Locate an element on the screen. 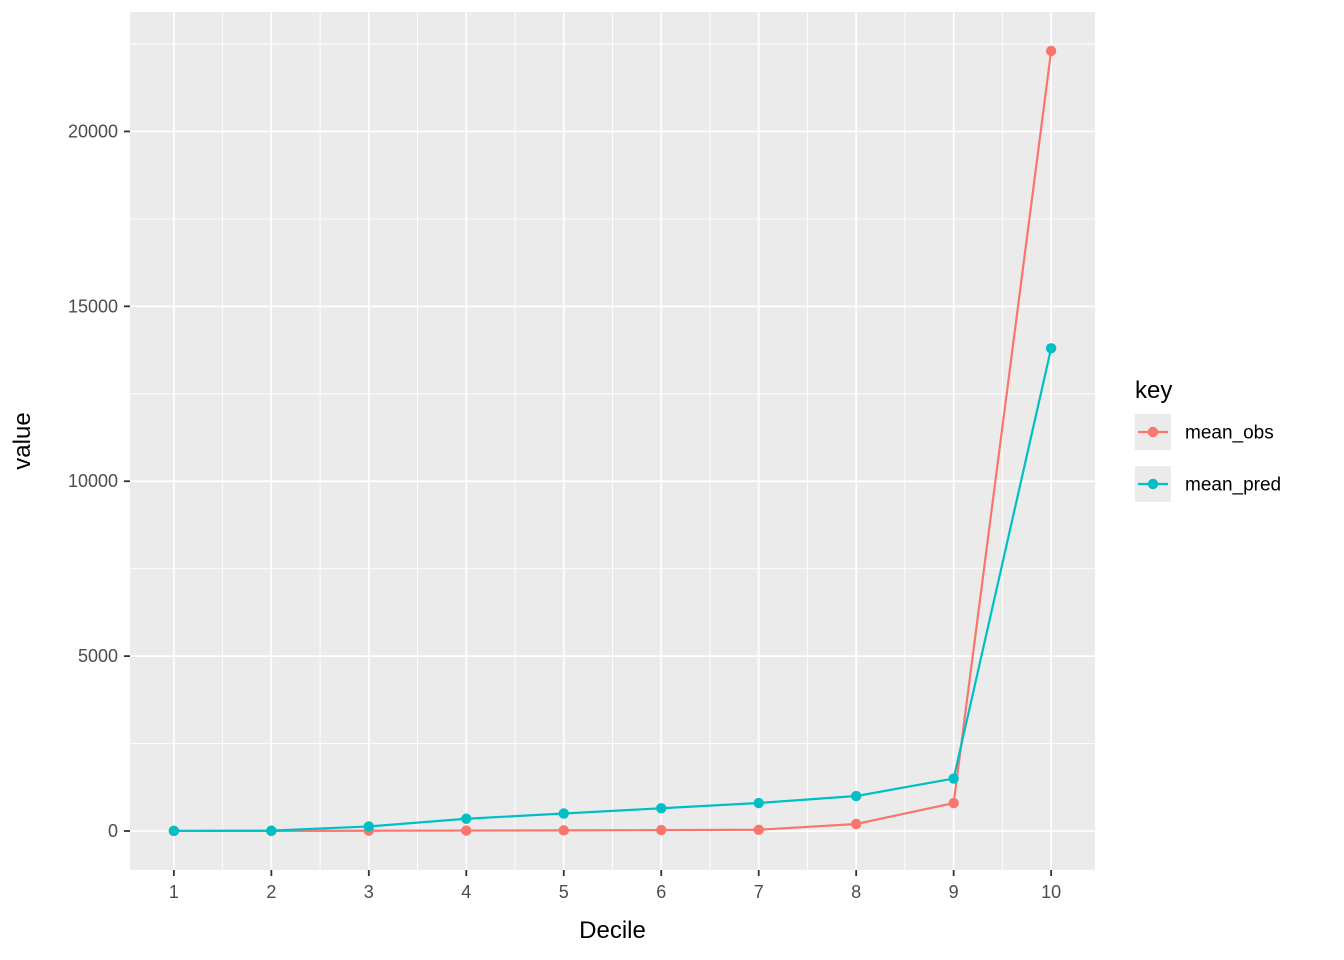  legend: key mean_obs mean_pred is located at coordinates (1208, 439).